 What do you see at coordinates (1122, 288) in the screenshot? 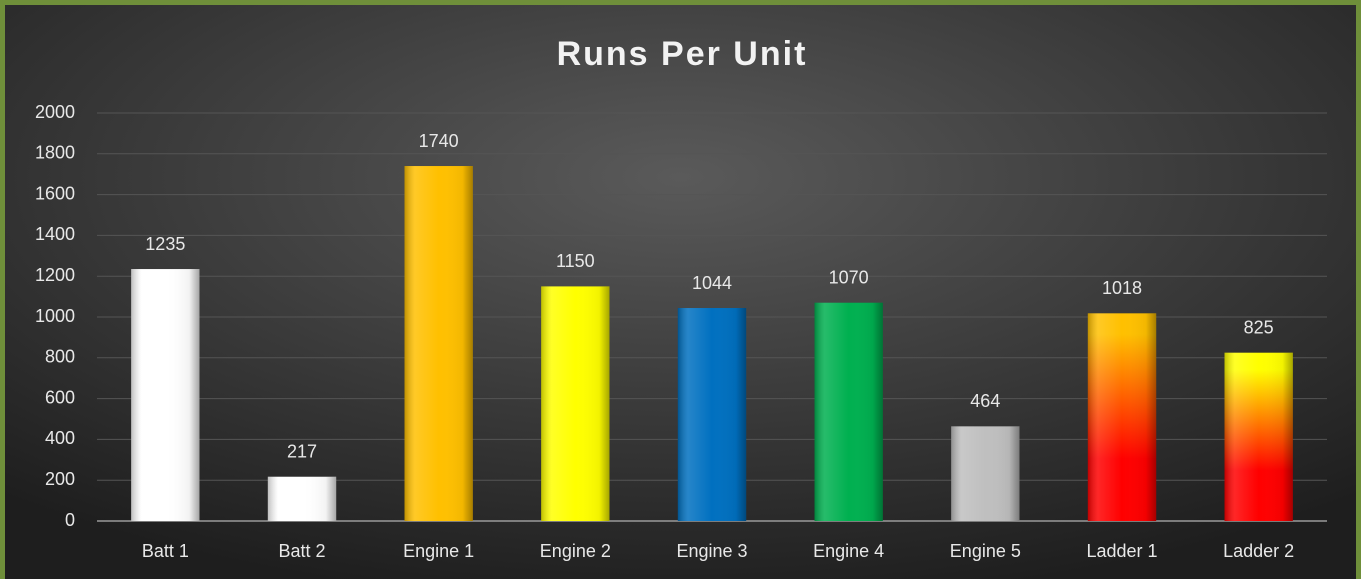
I see `data-label: 1018` at bounding box center [1122, 288].